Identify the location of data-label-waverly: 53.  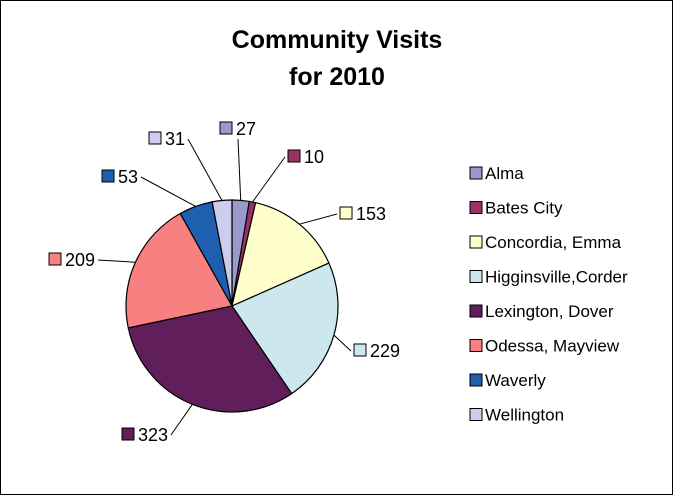
(128, 177).